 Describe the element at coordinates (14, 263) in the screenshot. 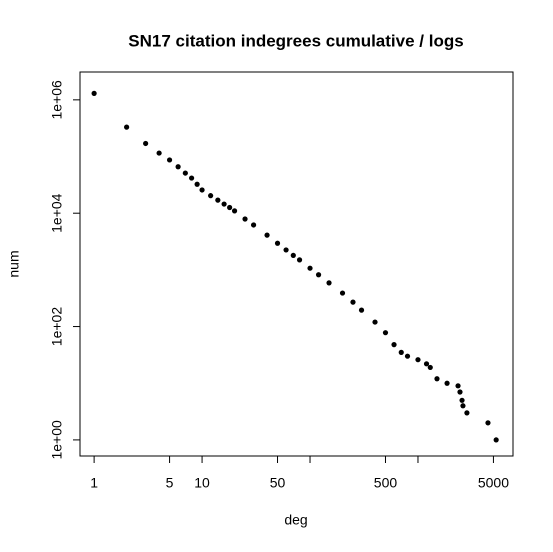

I see `y-axis-label: num` at that location.